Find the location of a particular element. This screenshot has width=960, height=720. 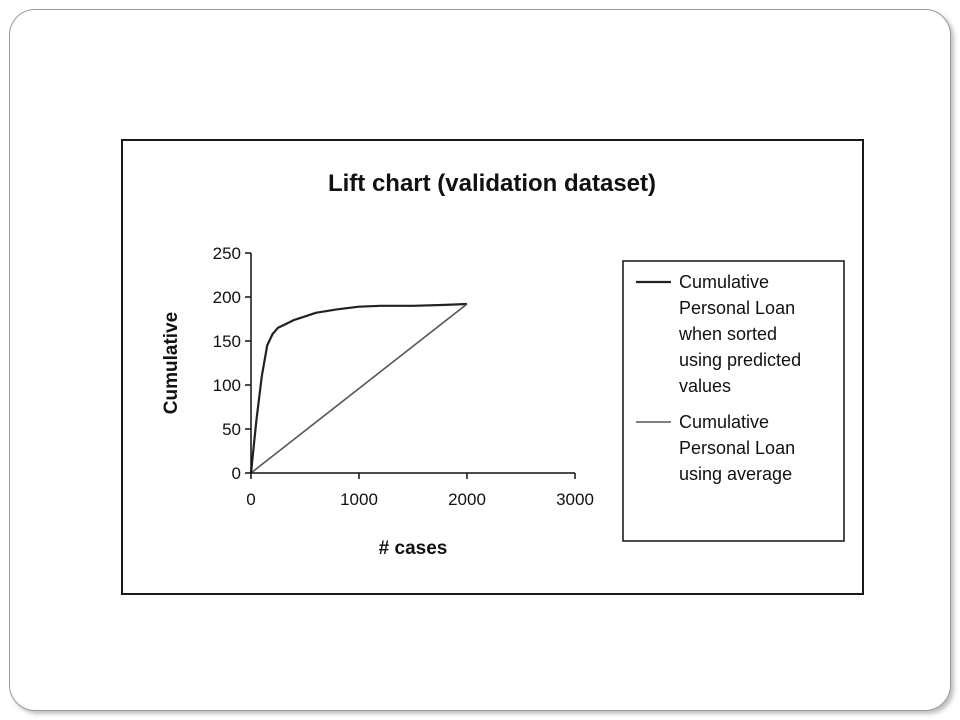

y-axis-label: Cumulative is located at coordinates (171, 363).